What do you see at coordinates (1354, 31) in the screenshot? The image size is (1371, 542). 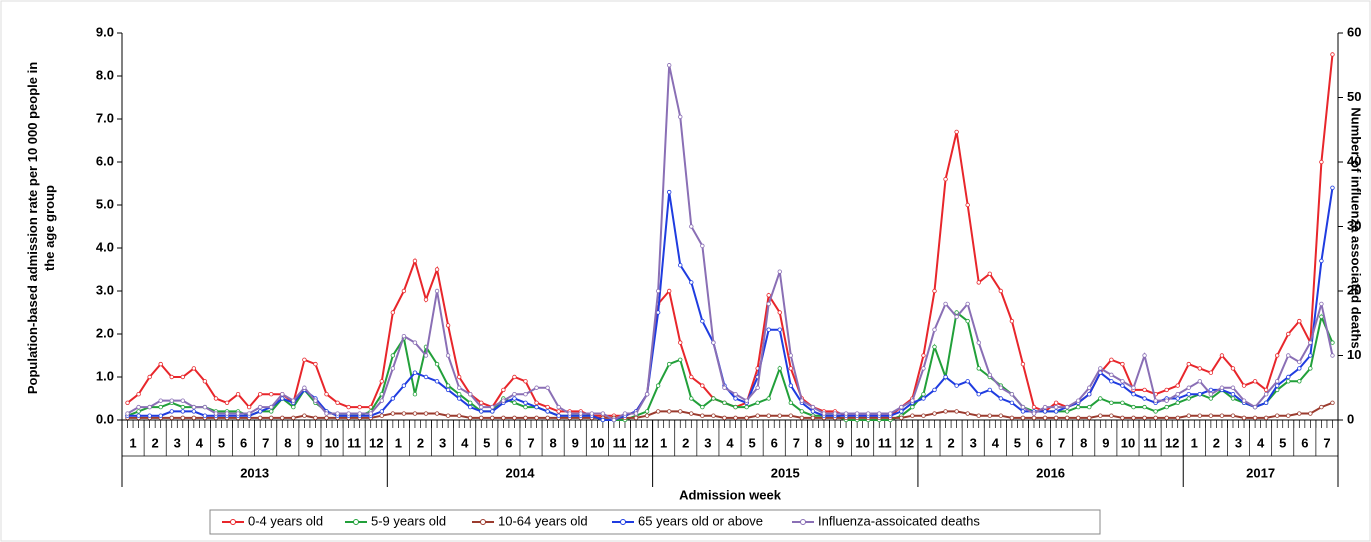 I see `y2-tick-label: 60` at bounding box center [1354, 31].